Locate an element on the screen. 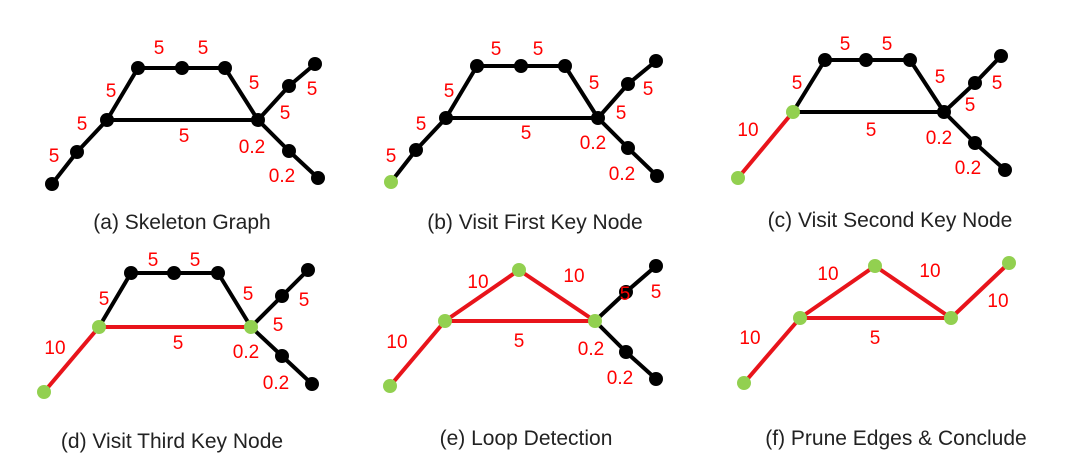 This screenshot has height=472, width=1075. panel-a-node-i is located at coordinates (315, 64).